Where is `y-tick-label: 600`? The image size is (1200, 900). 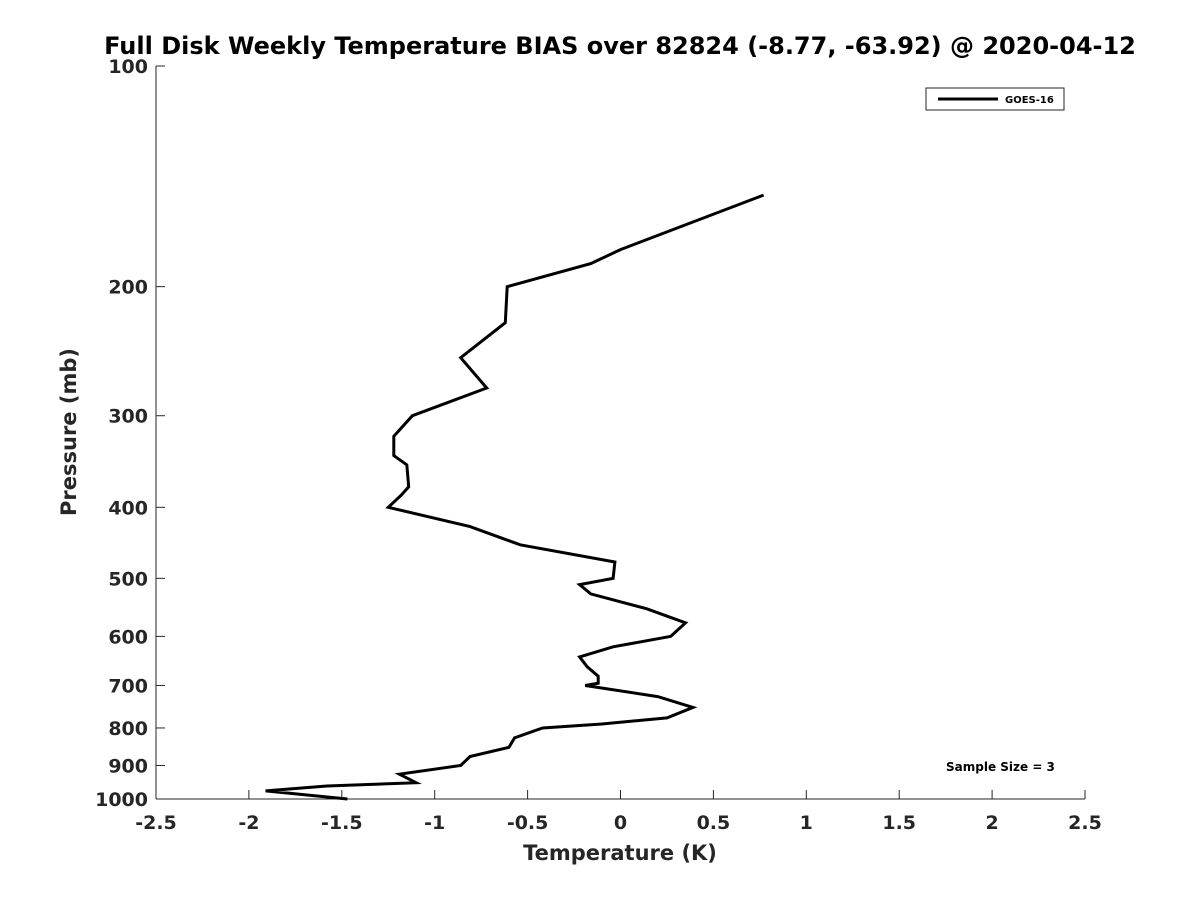 y-tick-label: 600 is located at coordinates (128, 637).